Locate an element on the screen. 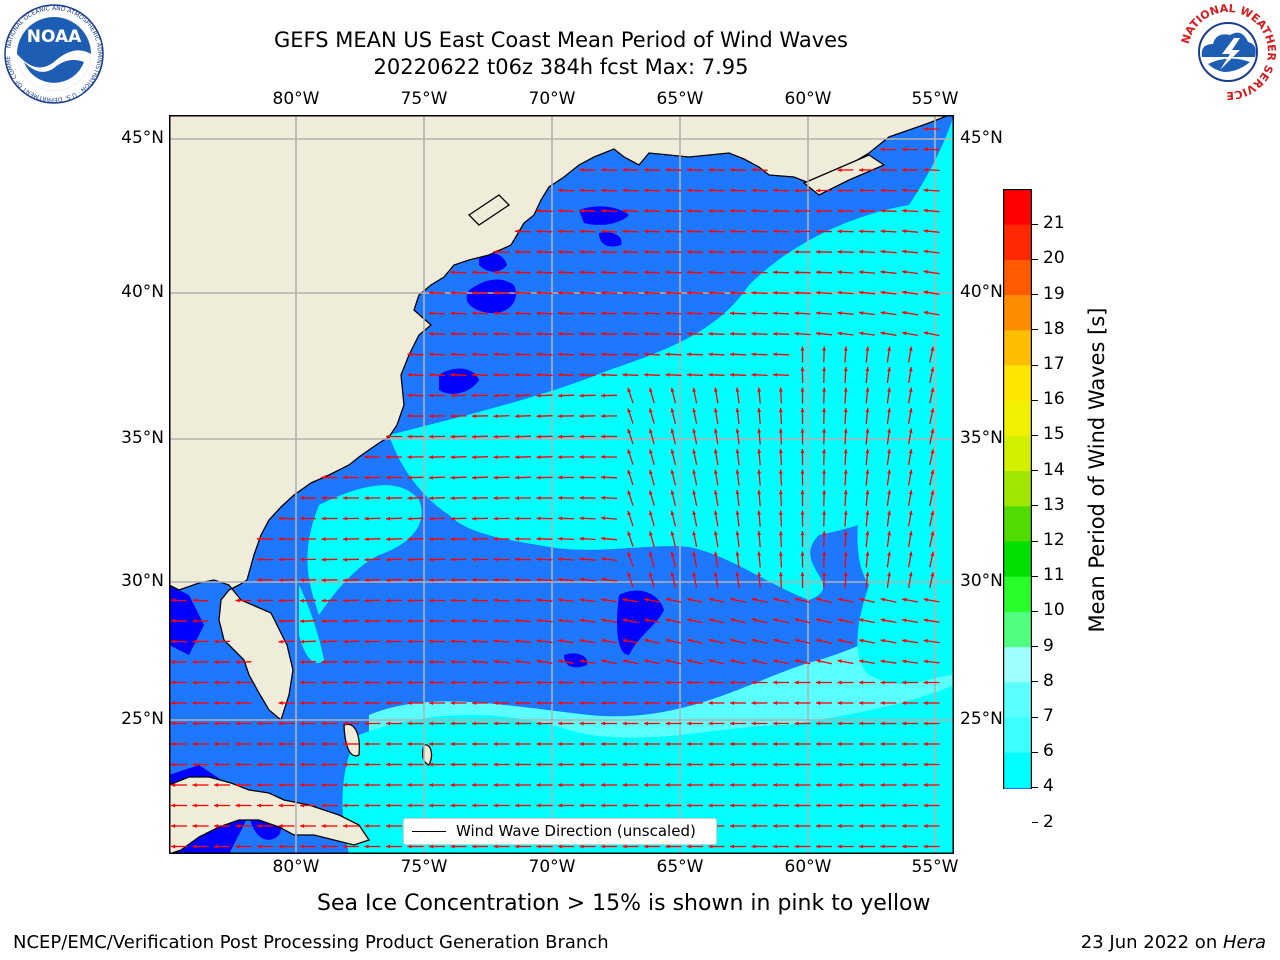 Image resolution: width=1280 pixels, height=960 pixels. colorbar-tick-label: 13 is located at coordinates (1054, 504).